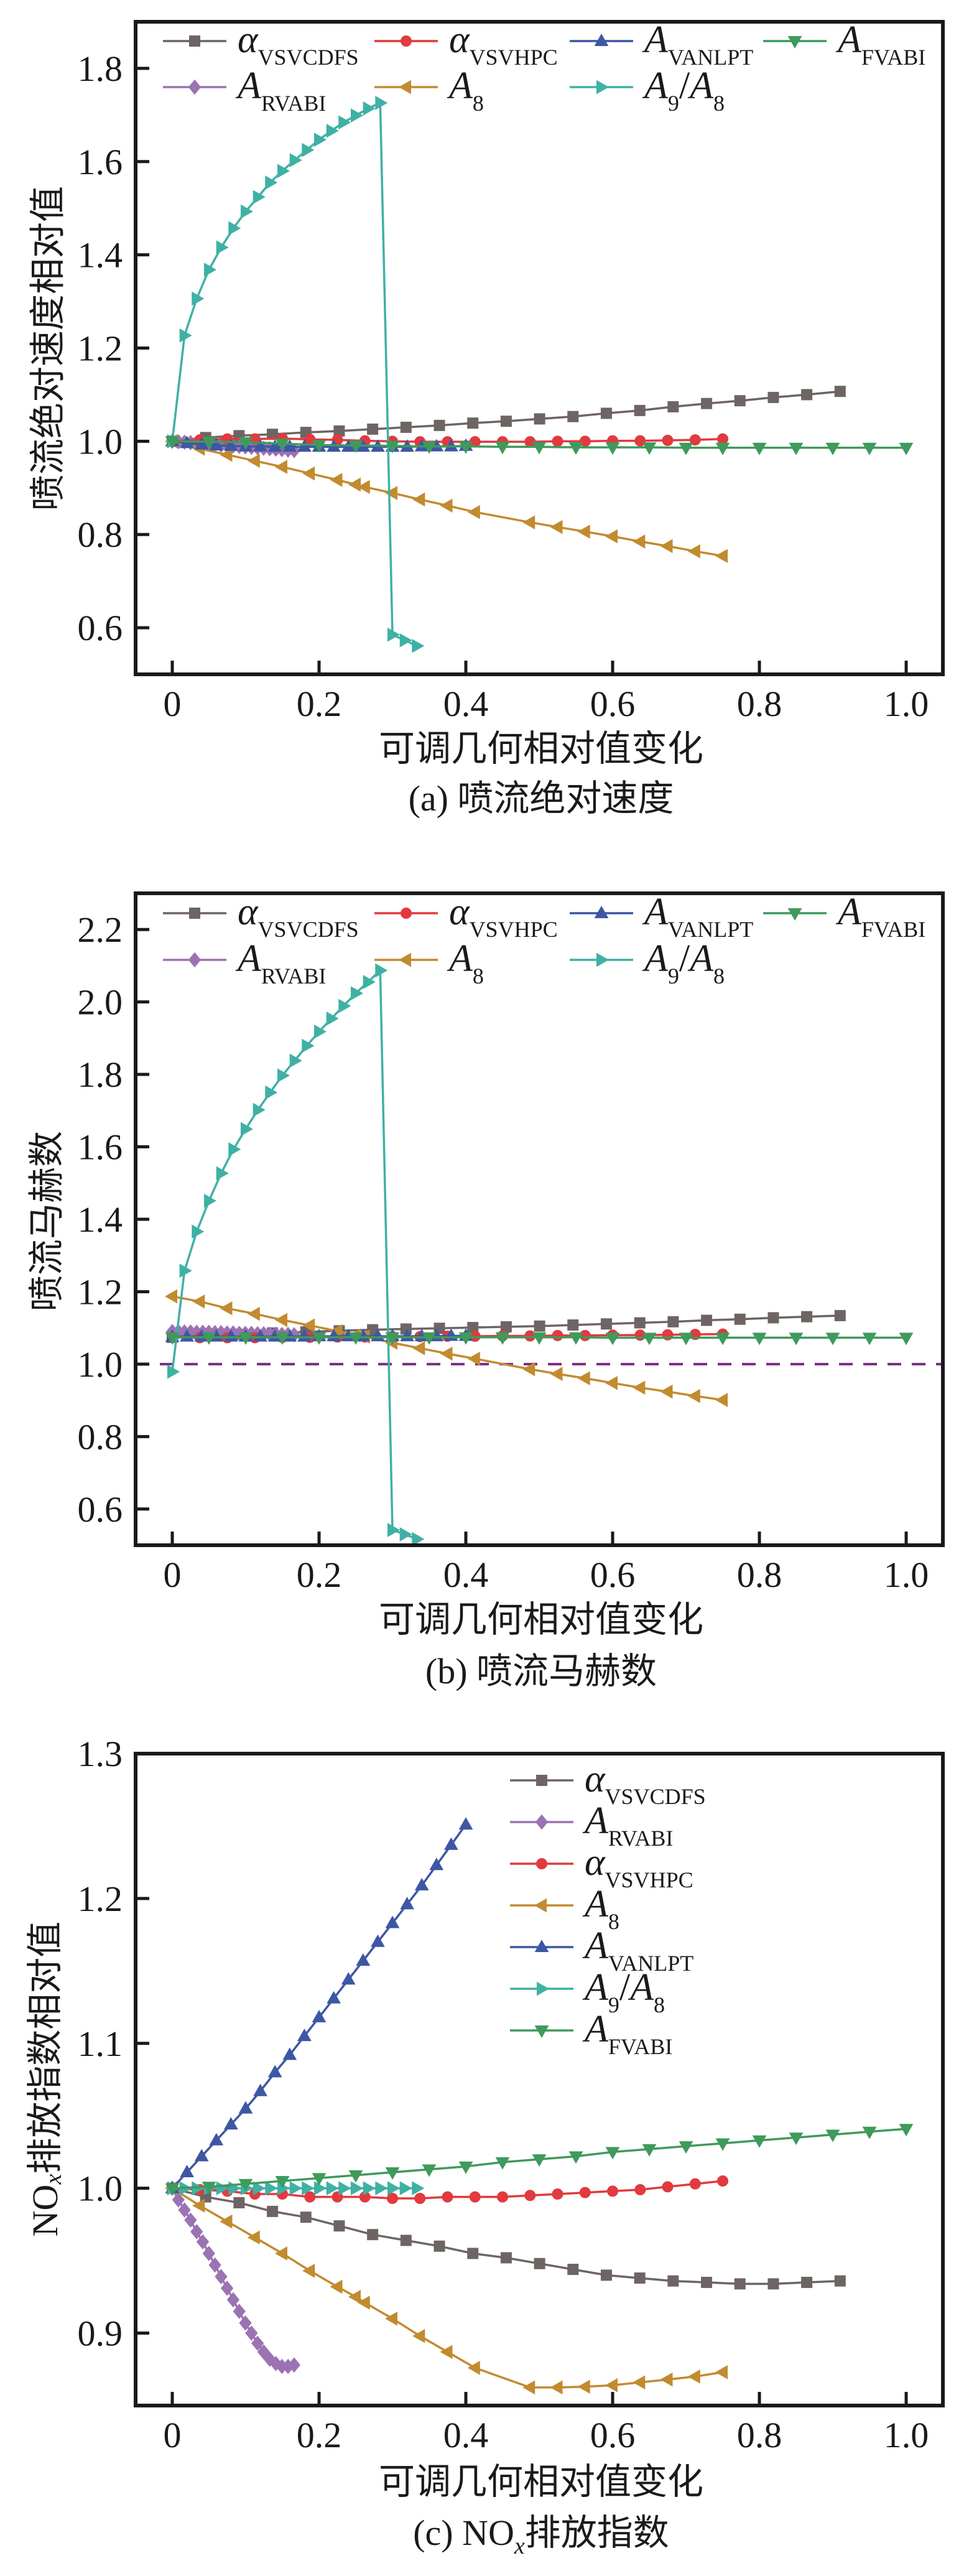 This screenshot has height=2576, width=969. I want to click on legend-label-c-a_fvabi-part-0: A, so click(595, 2029).